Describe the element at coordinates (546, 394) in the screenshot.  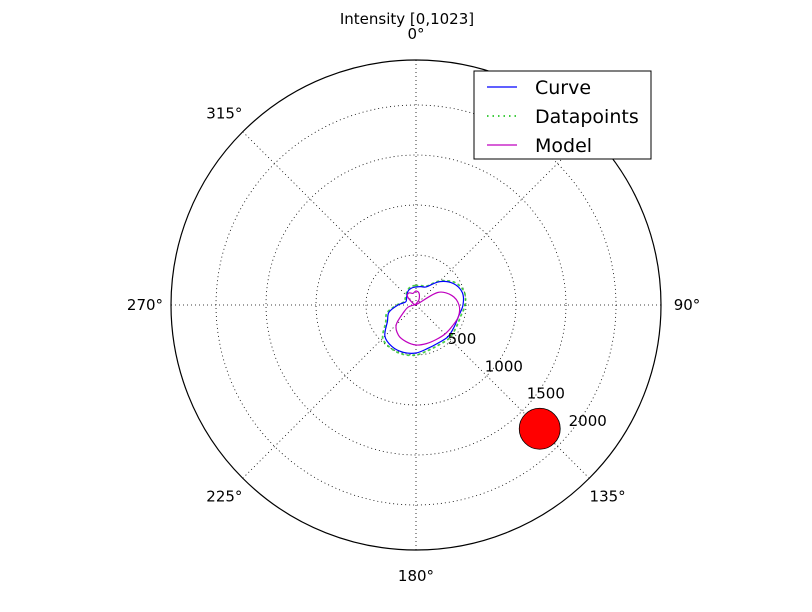
I see `r-tick-label-1500: 1500` at that location.